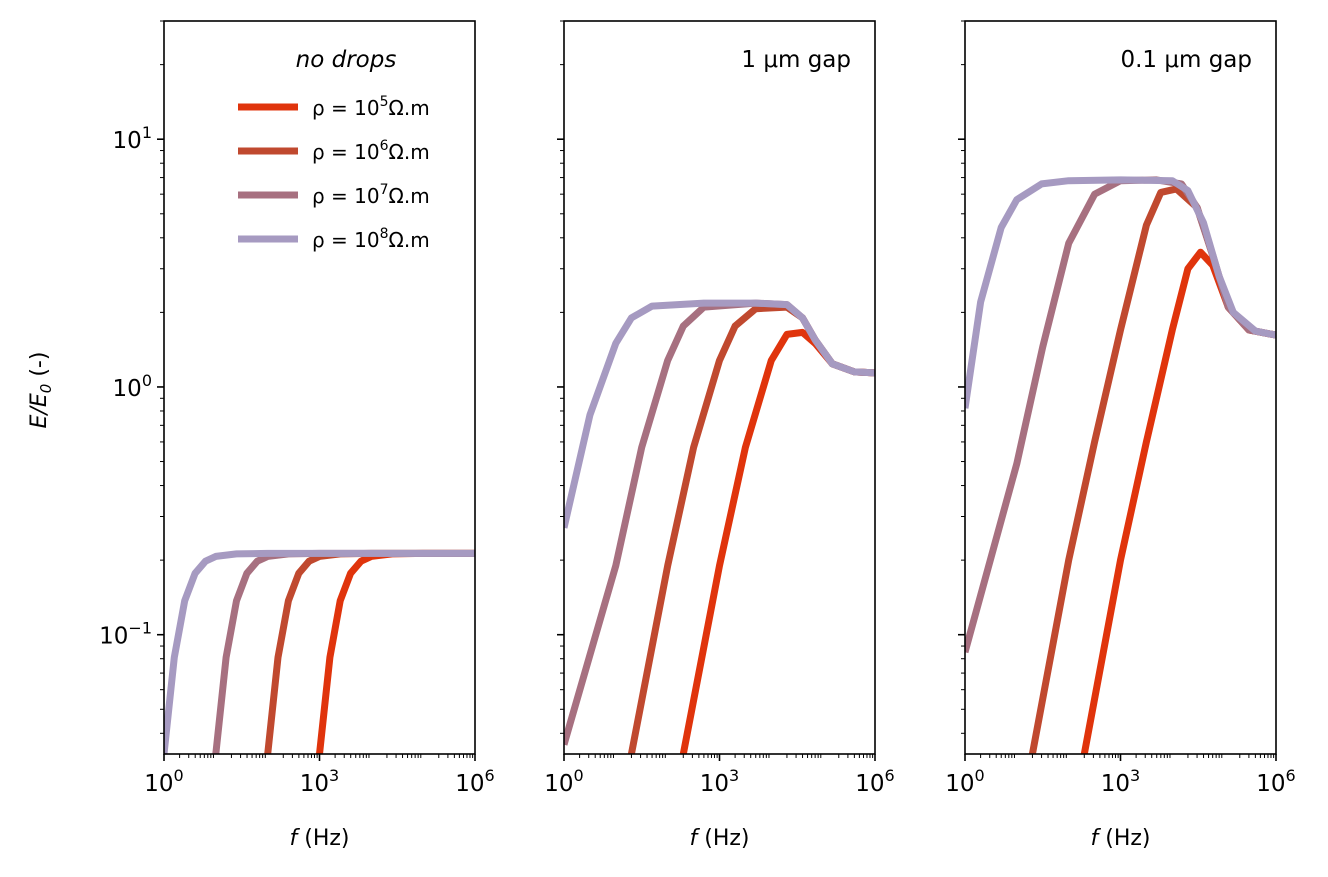  Describe the element at coordinates (371, 239) in the screenshot. I see `legend-label: ρ = 108Ω.m` at that location.